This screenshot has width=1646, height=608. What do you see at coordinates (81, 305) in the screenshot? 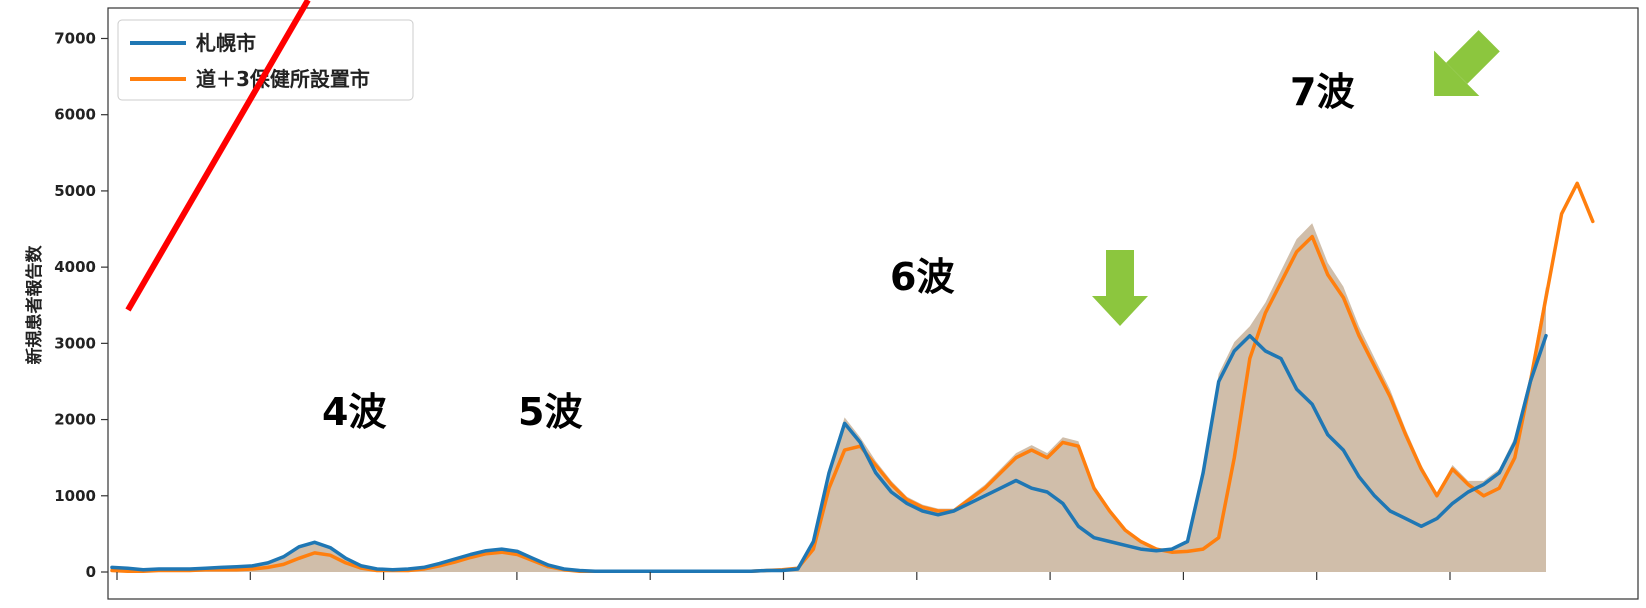
I see `y-axis: 0 1000 2000 3000 4000 5000 6000 7000` at bounding box center [81, 305].